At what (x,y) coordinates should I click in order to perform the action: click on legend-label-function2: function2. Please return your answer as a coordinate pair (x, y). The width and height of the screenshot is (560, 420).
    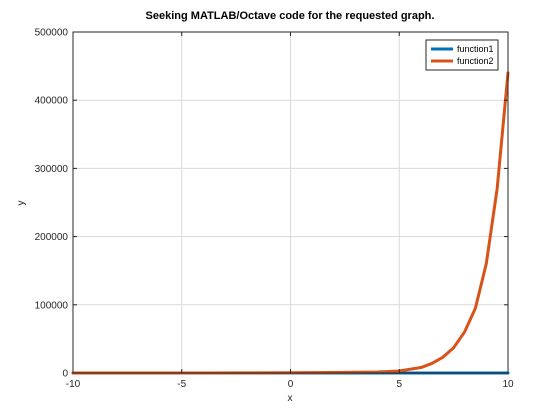
    Looking at the image, I should click on (475, 61).